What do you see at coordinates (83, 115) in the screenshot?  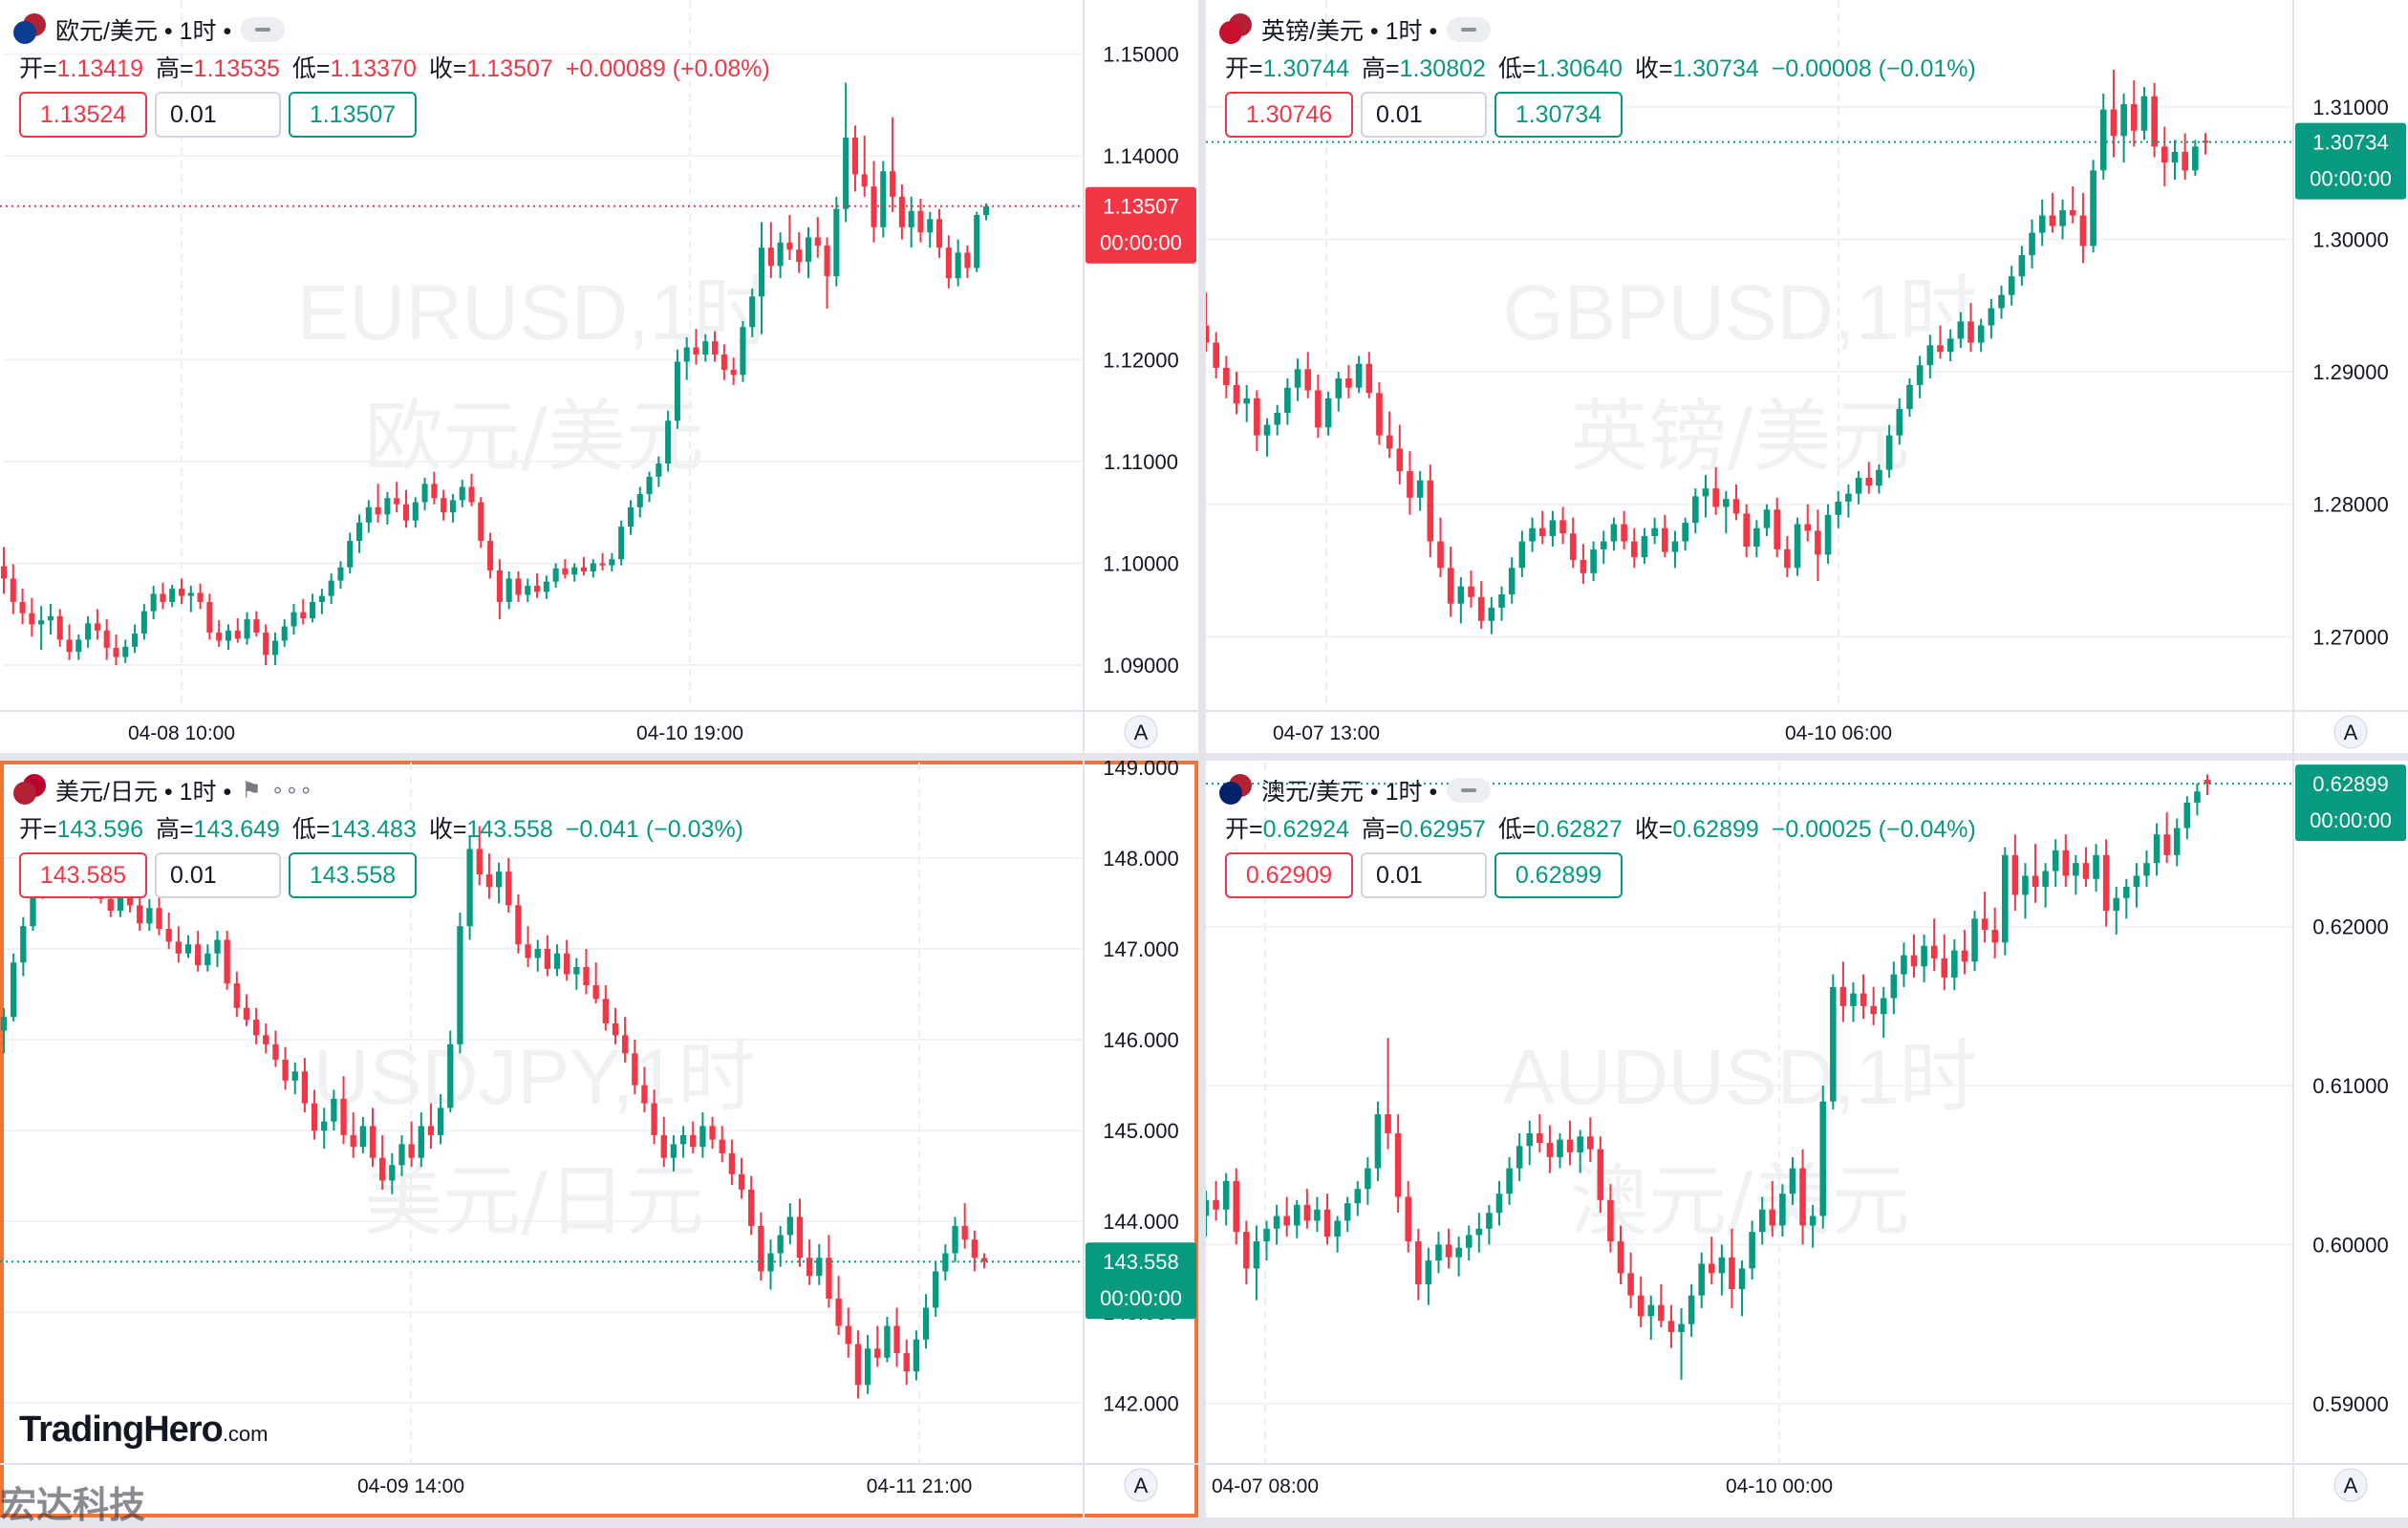 I see `sell-button: 1.13524` at bounding box center [83, 115].